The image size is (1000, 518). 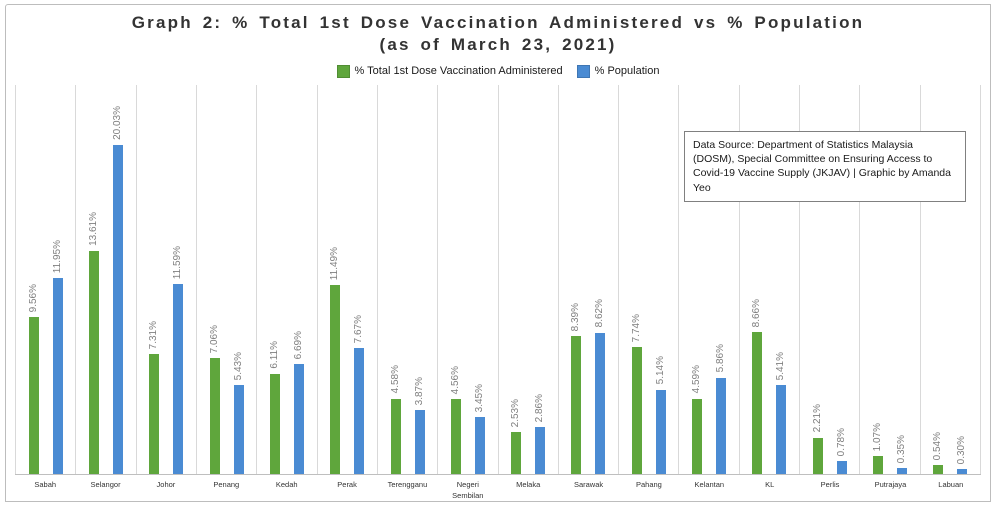 What do you see at coordinates (576, 317) in the screenshot?
I see `bar-value-label: 8.39%` at bounding box center [576, 317].